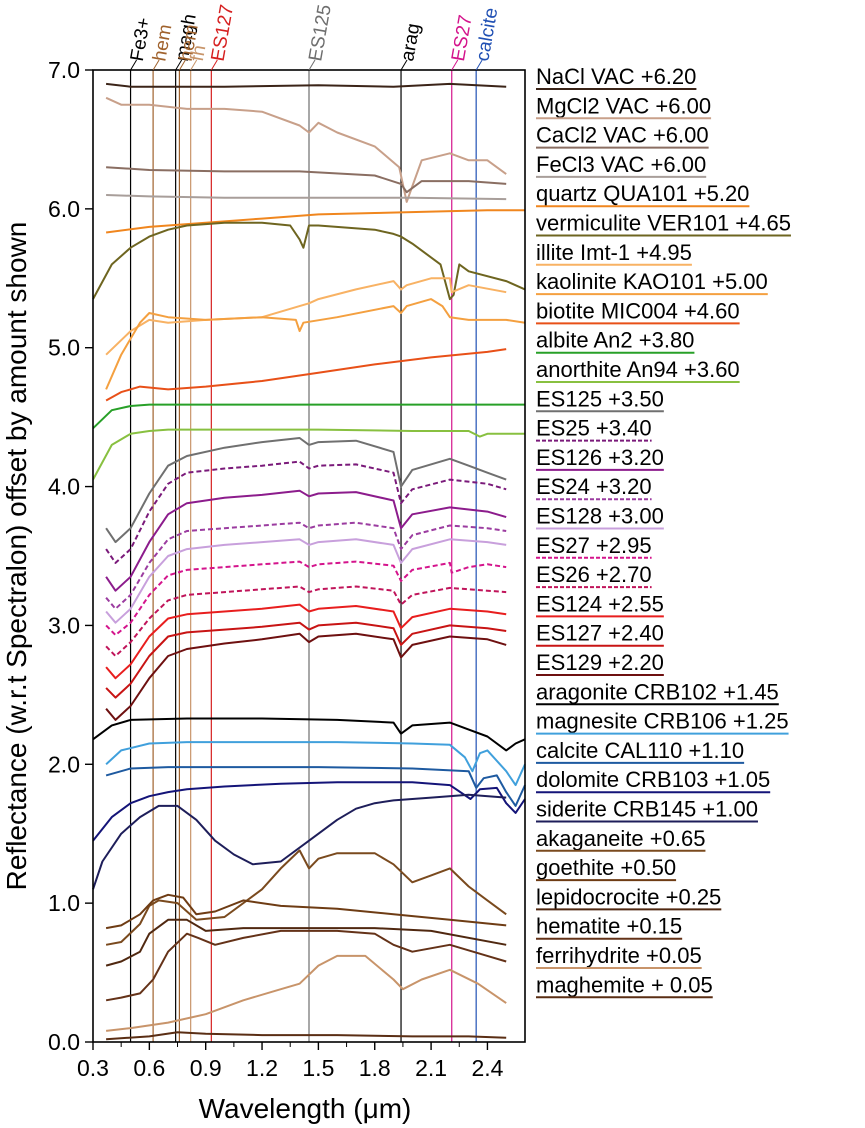 The height and width of the screenshot is (1128, 865). I want to click on legend-label-12: ES25 +3.40, so click(594, 428).